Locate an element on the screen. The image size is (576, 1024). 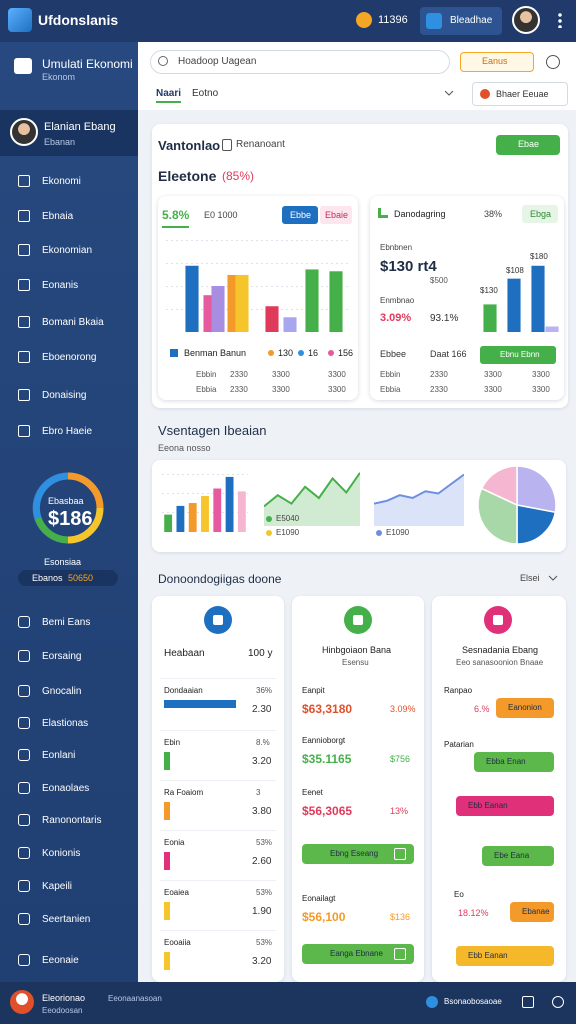
coin: 11396 is located at coordinates (393, 20).